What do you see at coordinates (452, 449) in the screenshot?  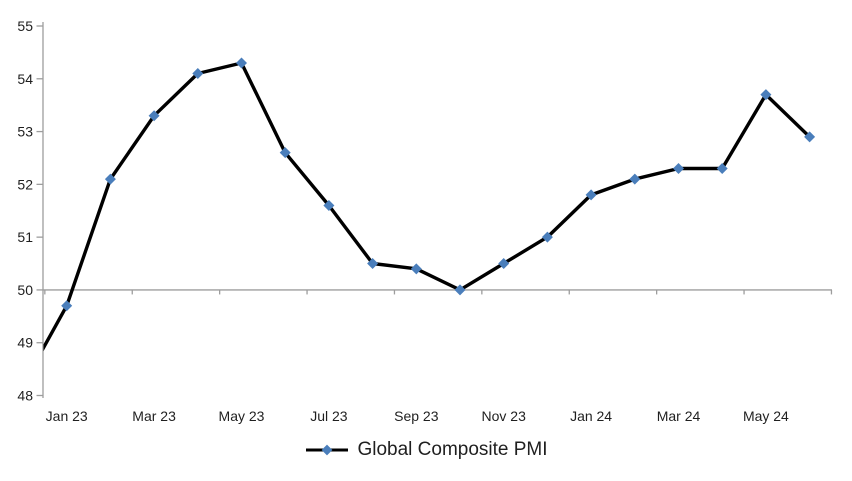 I see `legend-label: Global Composite PMI` at bounding box center [452, 449].